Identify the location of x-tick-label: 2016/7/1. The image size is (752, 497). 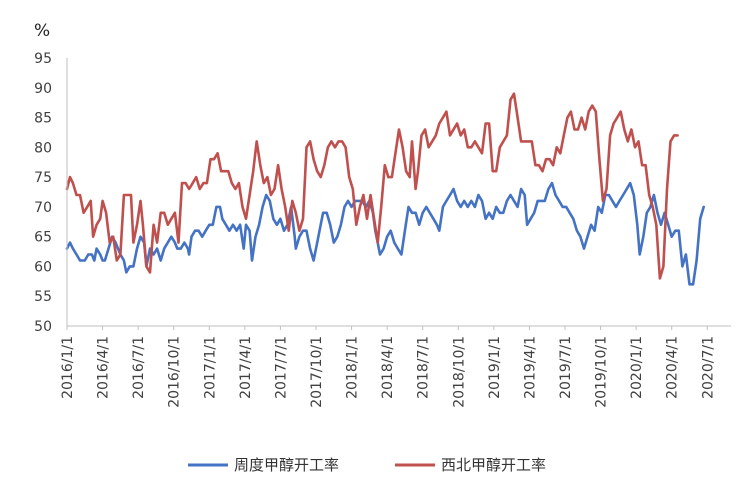
(139, 367).